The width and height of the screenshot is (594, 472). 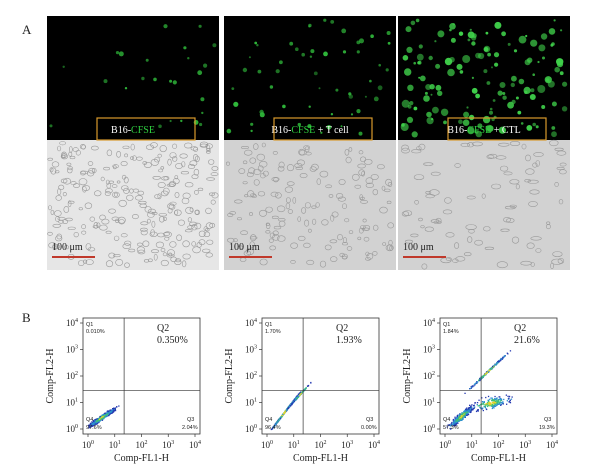 I want to click on fluorescence-image, so click(x=310, y=78).